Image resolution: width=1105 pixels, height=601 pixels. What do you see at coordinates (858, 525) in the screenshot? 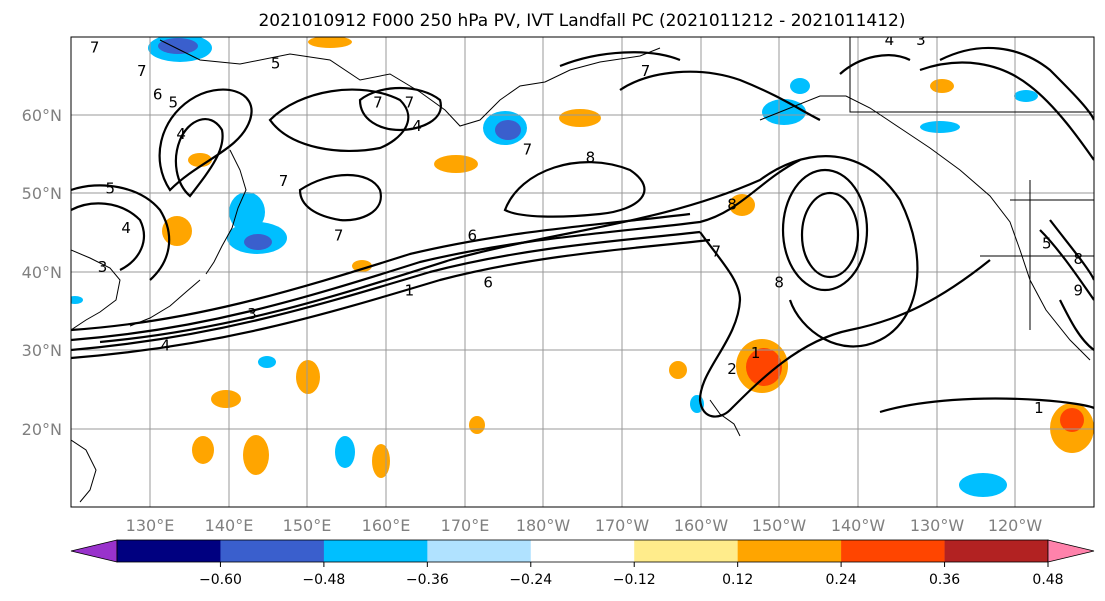
I see `x-tick-label: 140°W` at bounding box center [858, 525].